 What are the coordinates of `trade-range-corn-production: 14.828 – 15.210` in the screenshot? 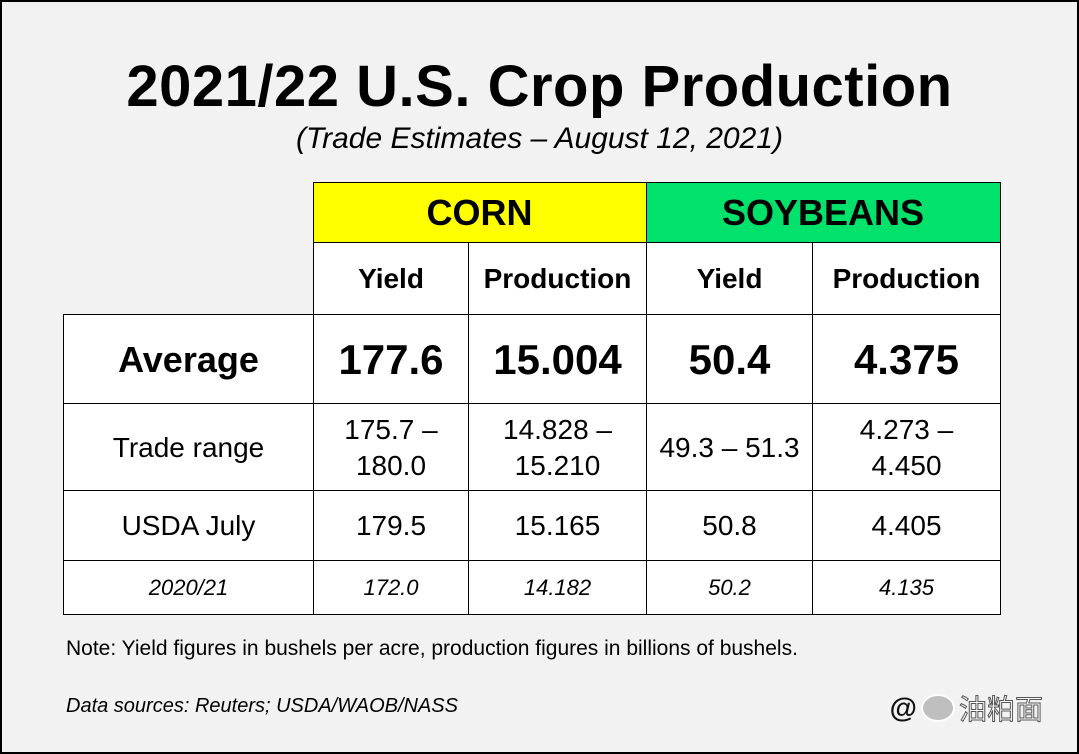 It's located at (557, 447).